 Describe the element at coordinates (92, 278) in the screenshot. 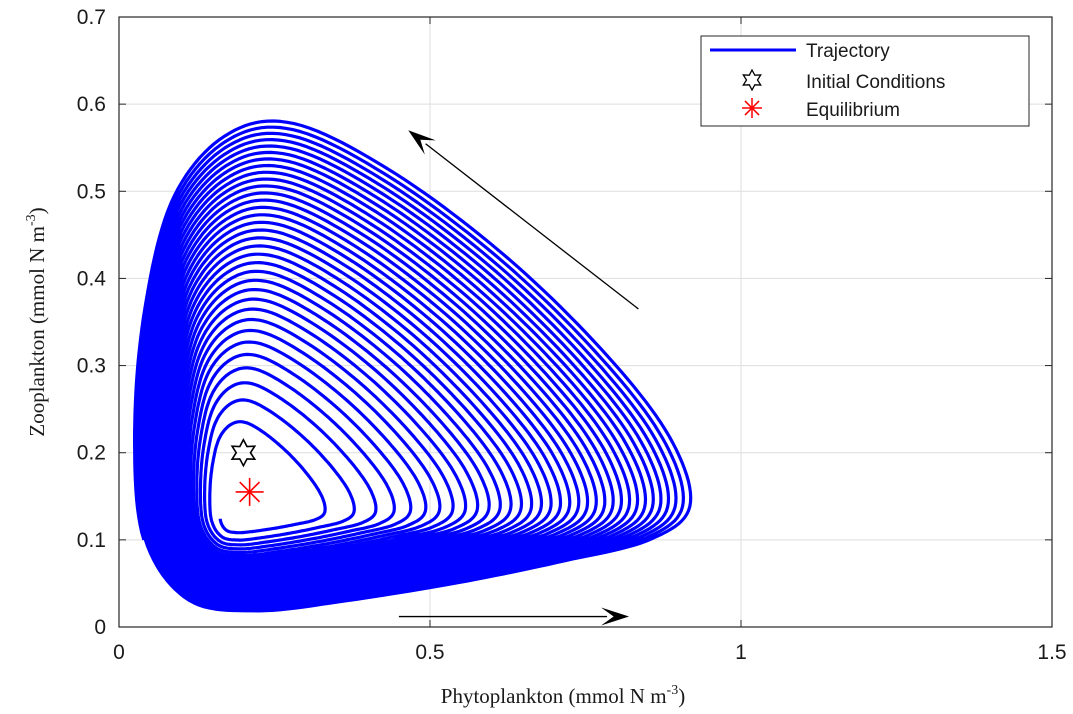

I see `y-tick-label: 0.4` at that location.